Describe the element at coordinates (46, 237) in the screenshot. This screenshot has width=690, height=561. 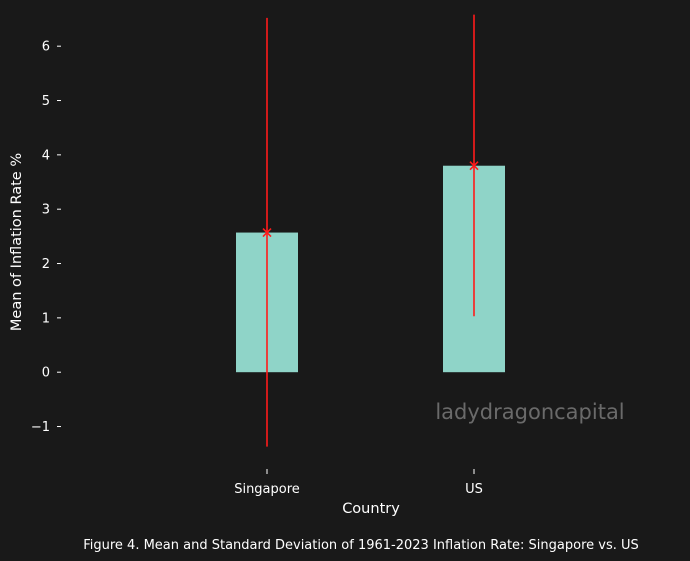
I see `y-axis: −1 0 1 2 3 4 5 6` at that location.